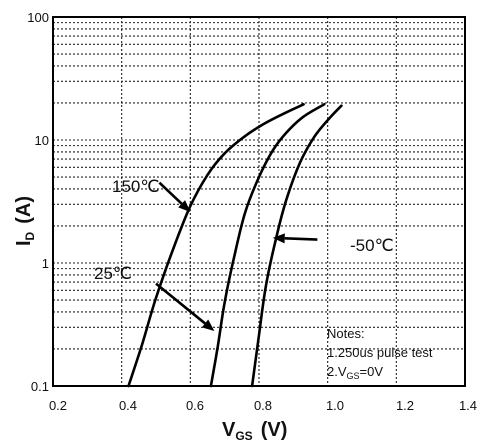  Describe the element at coordinates (346, 333) in the screenshot. I see `notes-title: Notes:` at that location.